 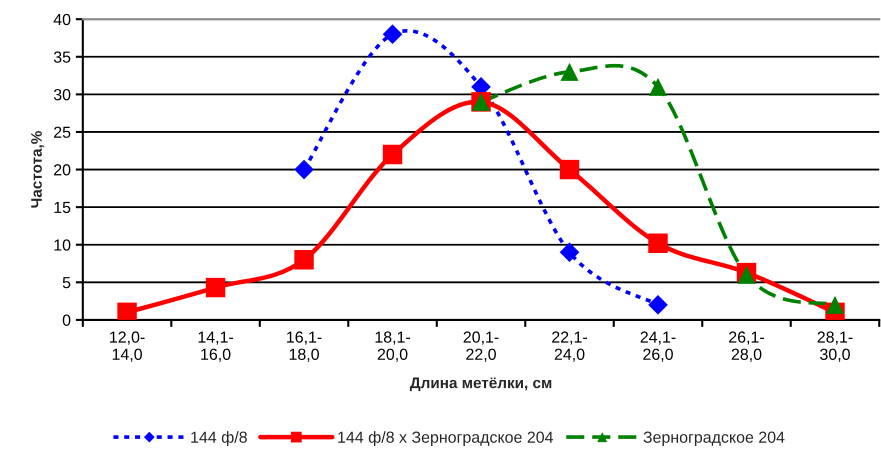 I want to click on x-axis-title: Длина метёлки, см, so click(x=481, y=384).